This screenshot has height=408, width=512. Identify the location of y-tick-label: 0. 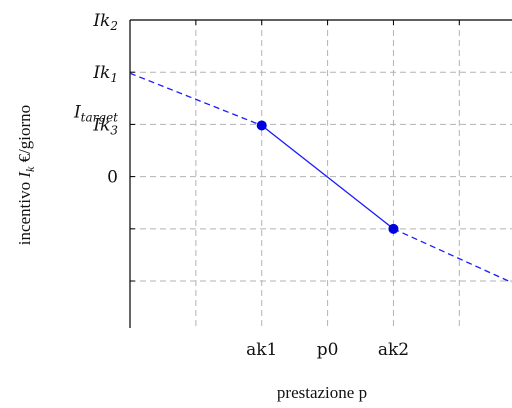
(112, 178).